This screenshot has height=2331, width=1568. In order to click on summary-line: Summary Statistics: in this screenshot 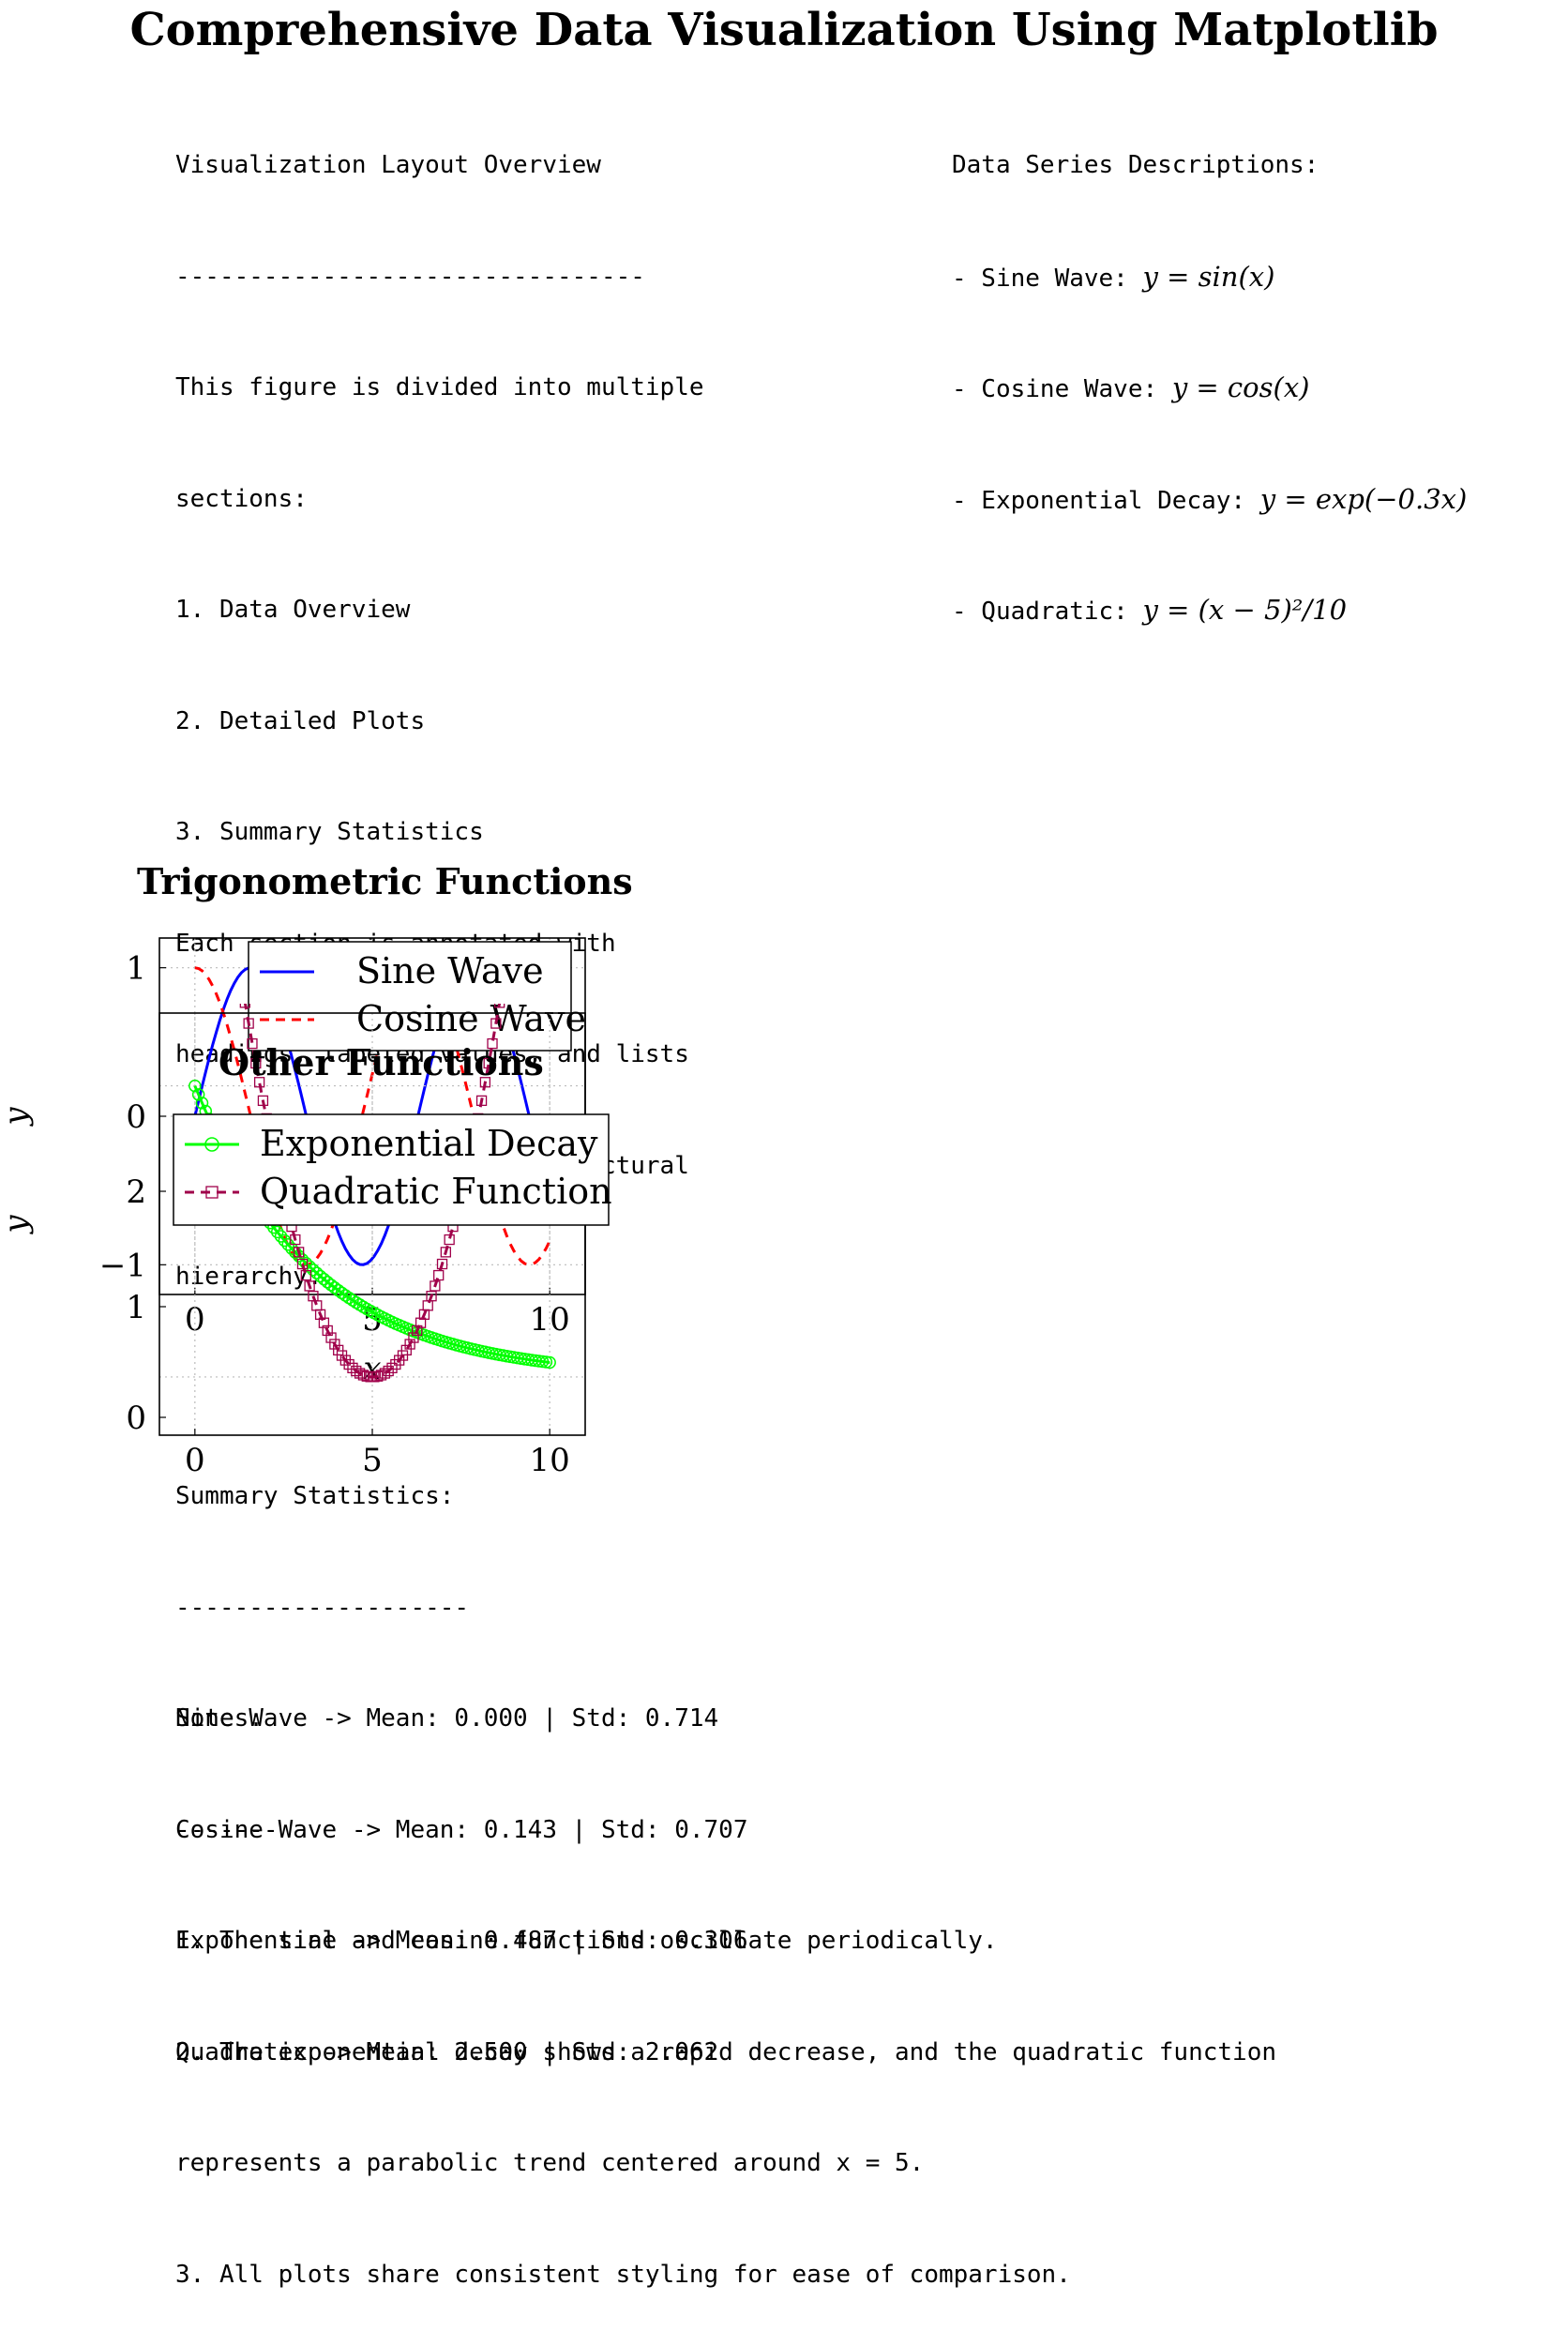, I will do `click(315, 1496)`.